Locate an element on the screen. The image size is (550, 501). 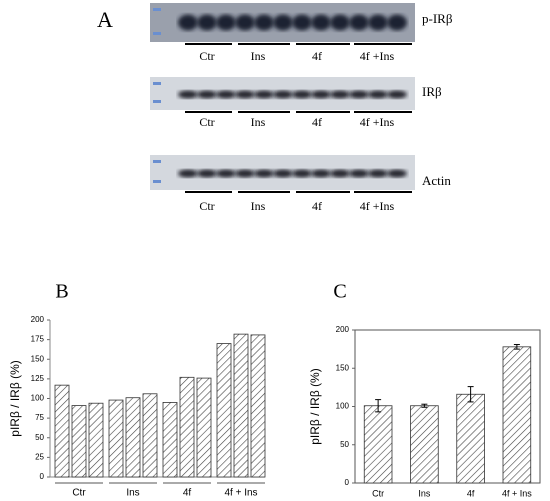
panel-label: B is located at coordinates (61, 292).